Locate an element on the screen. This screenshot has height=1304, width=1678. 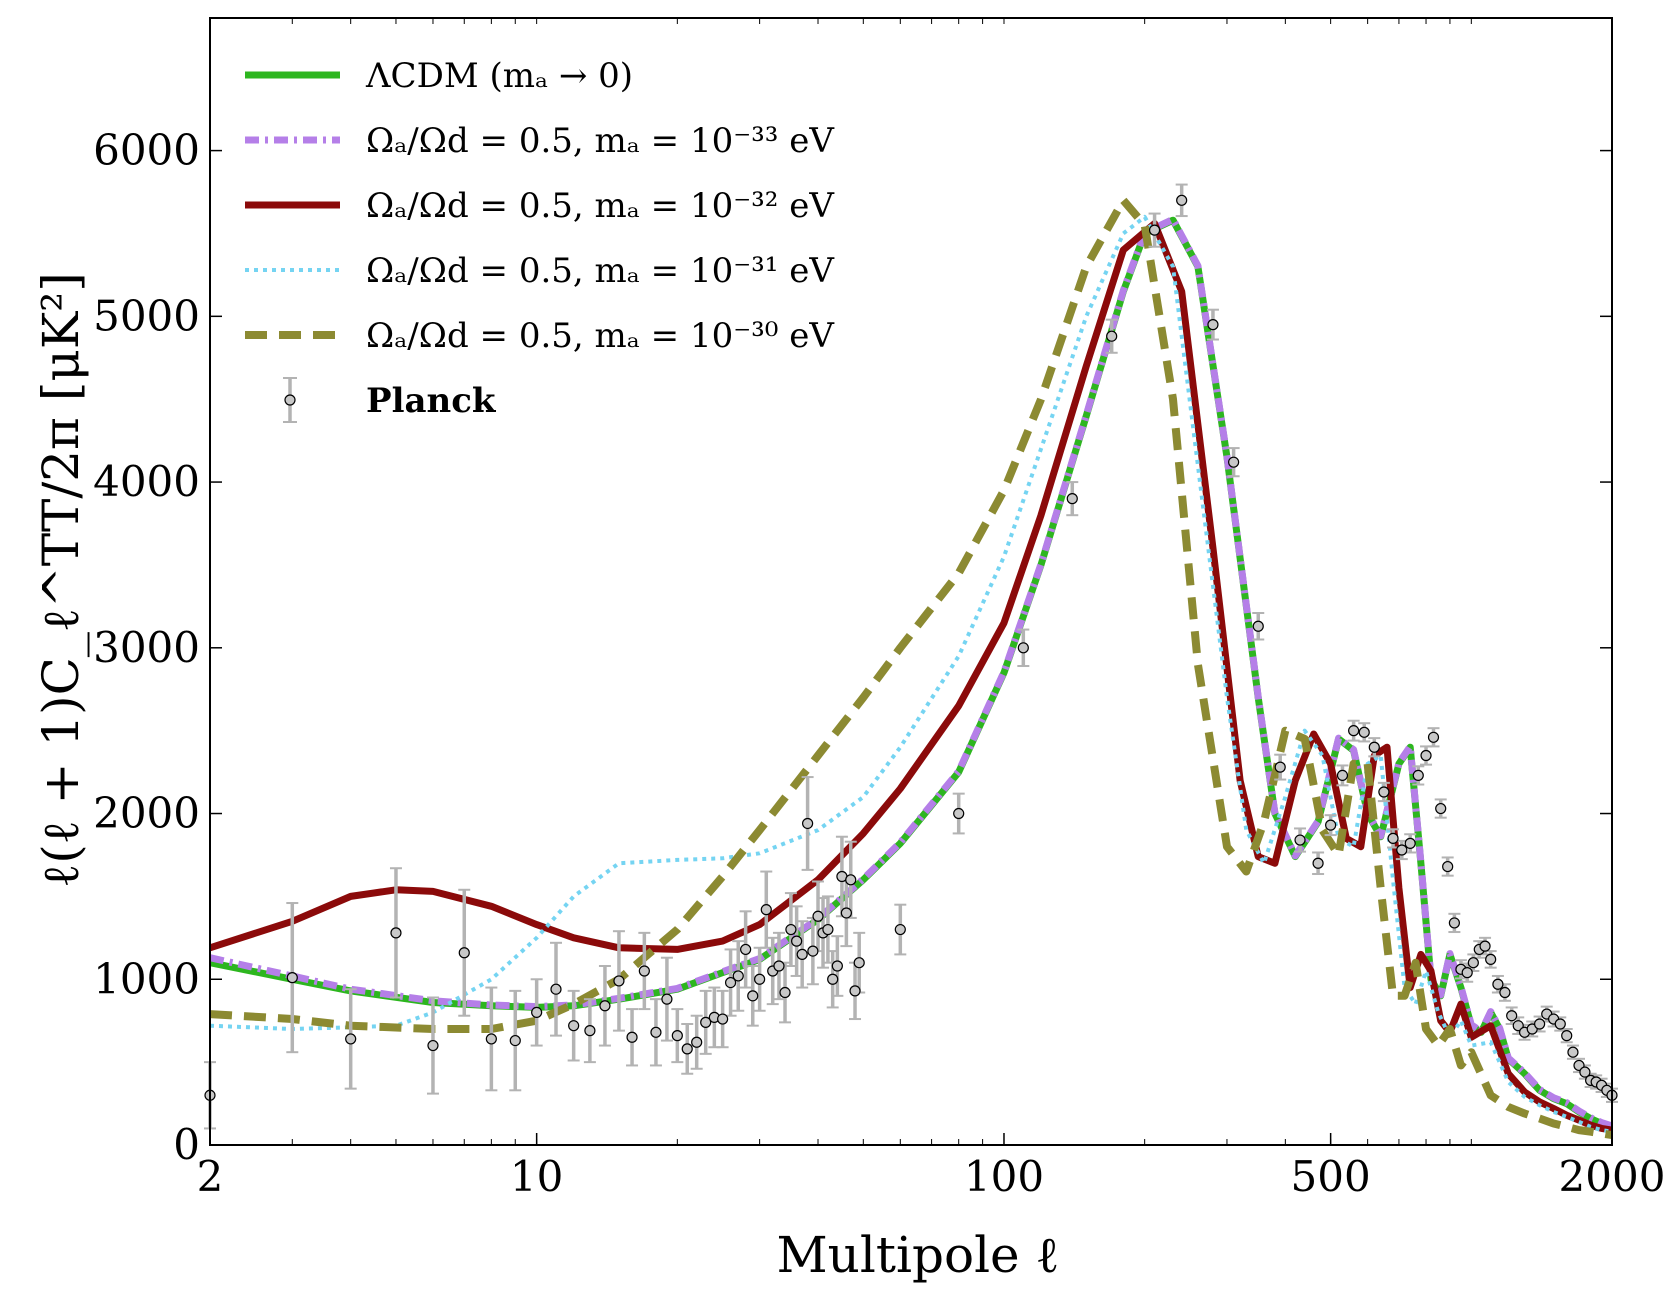
x-tick-label: 500 is located at coordinates (1331, 1176).